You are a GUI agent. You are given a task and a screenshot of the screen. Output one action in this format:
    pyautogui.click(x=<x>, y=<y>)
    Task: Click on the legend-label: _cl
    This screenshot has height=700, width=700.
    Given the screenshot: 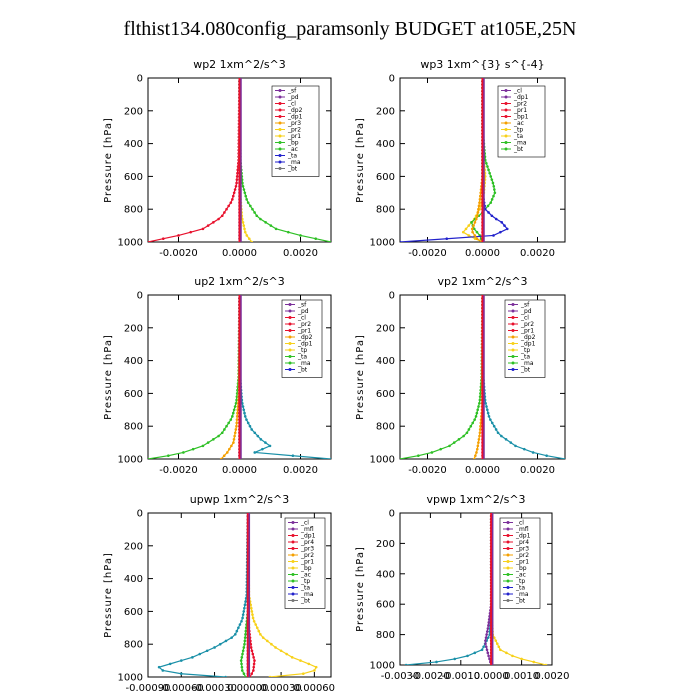 What is the action you would take?
    pyautogui.click(x=301, y=318)
    